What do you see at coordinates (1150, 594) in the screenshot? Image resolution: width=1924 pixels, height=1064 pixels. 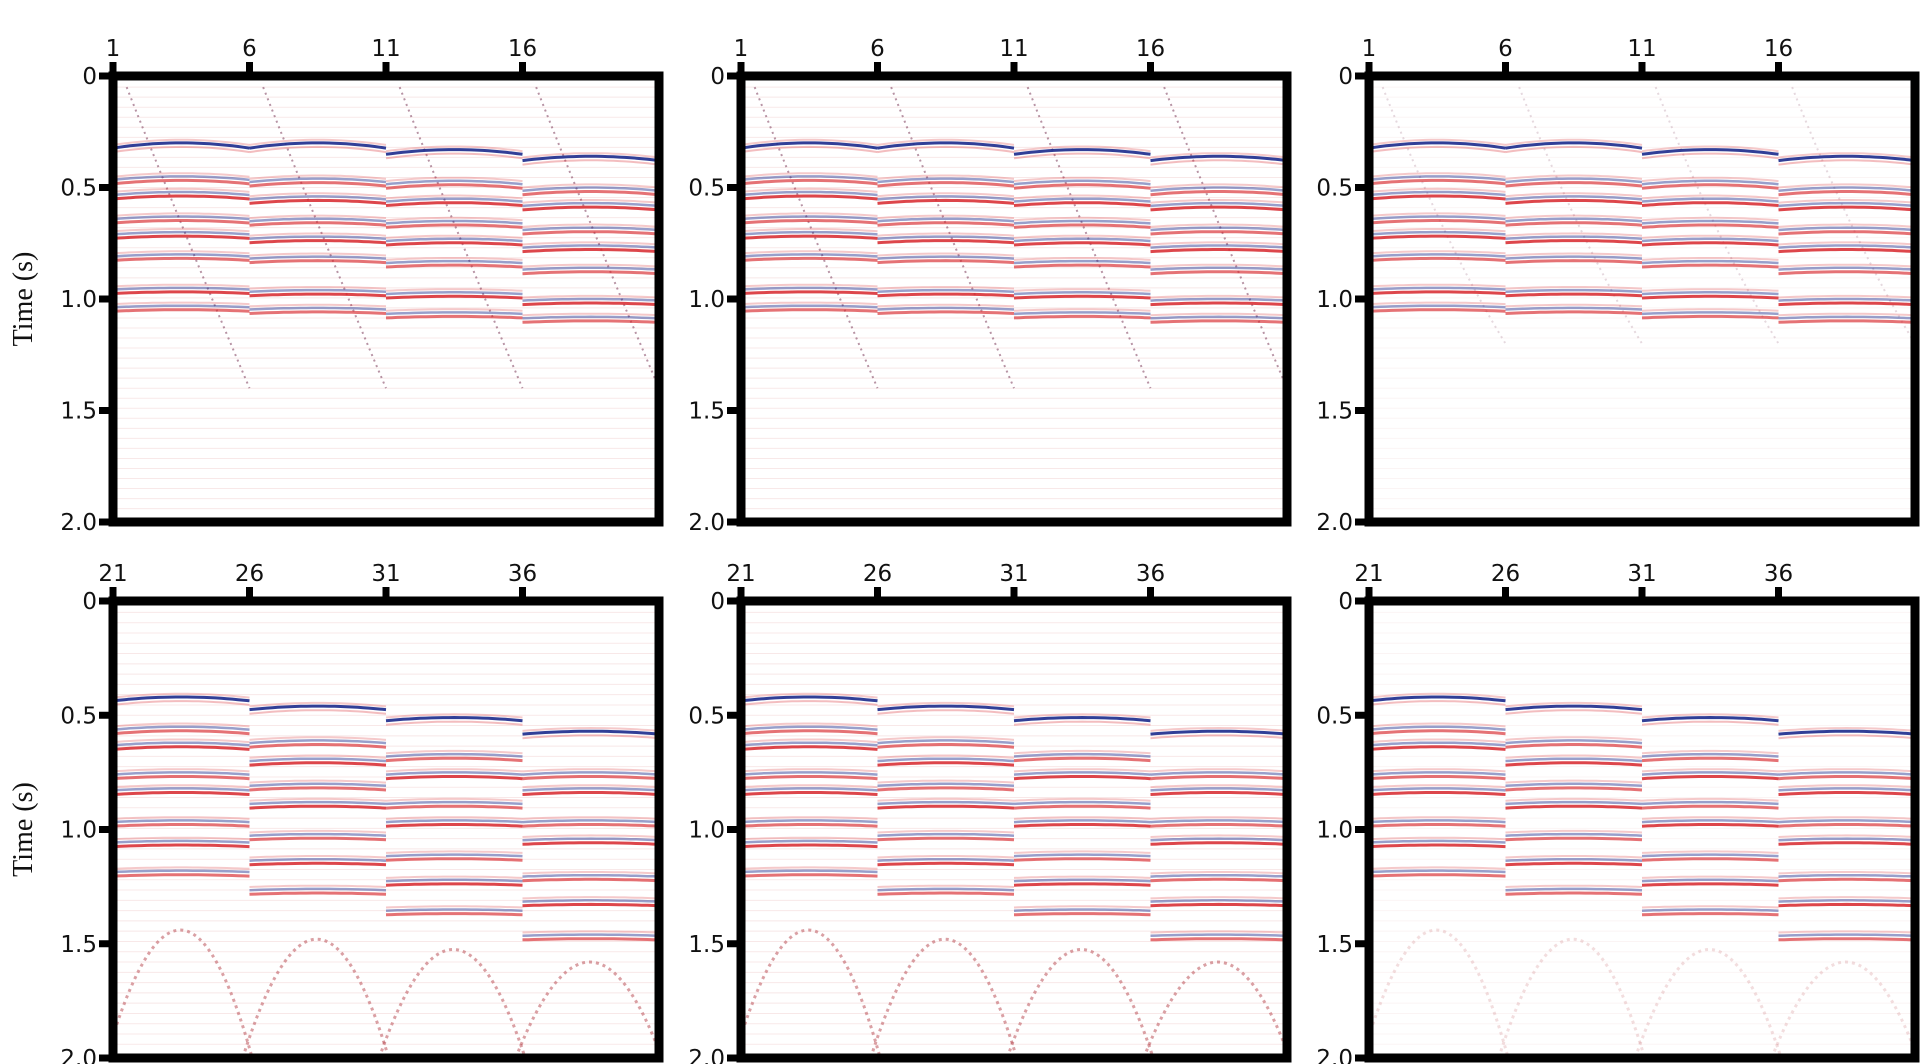 I see `x-tick` at bounding box center [1150, 594].